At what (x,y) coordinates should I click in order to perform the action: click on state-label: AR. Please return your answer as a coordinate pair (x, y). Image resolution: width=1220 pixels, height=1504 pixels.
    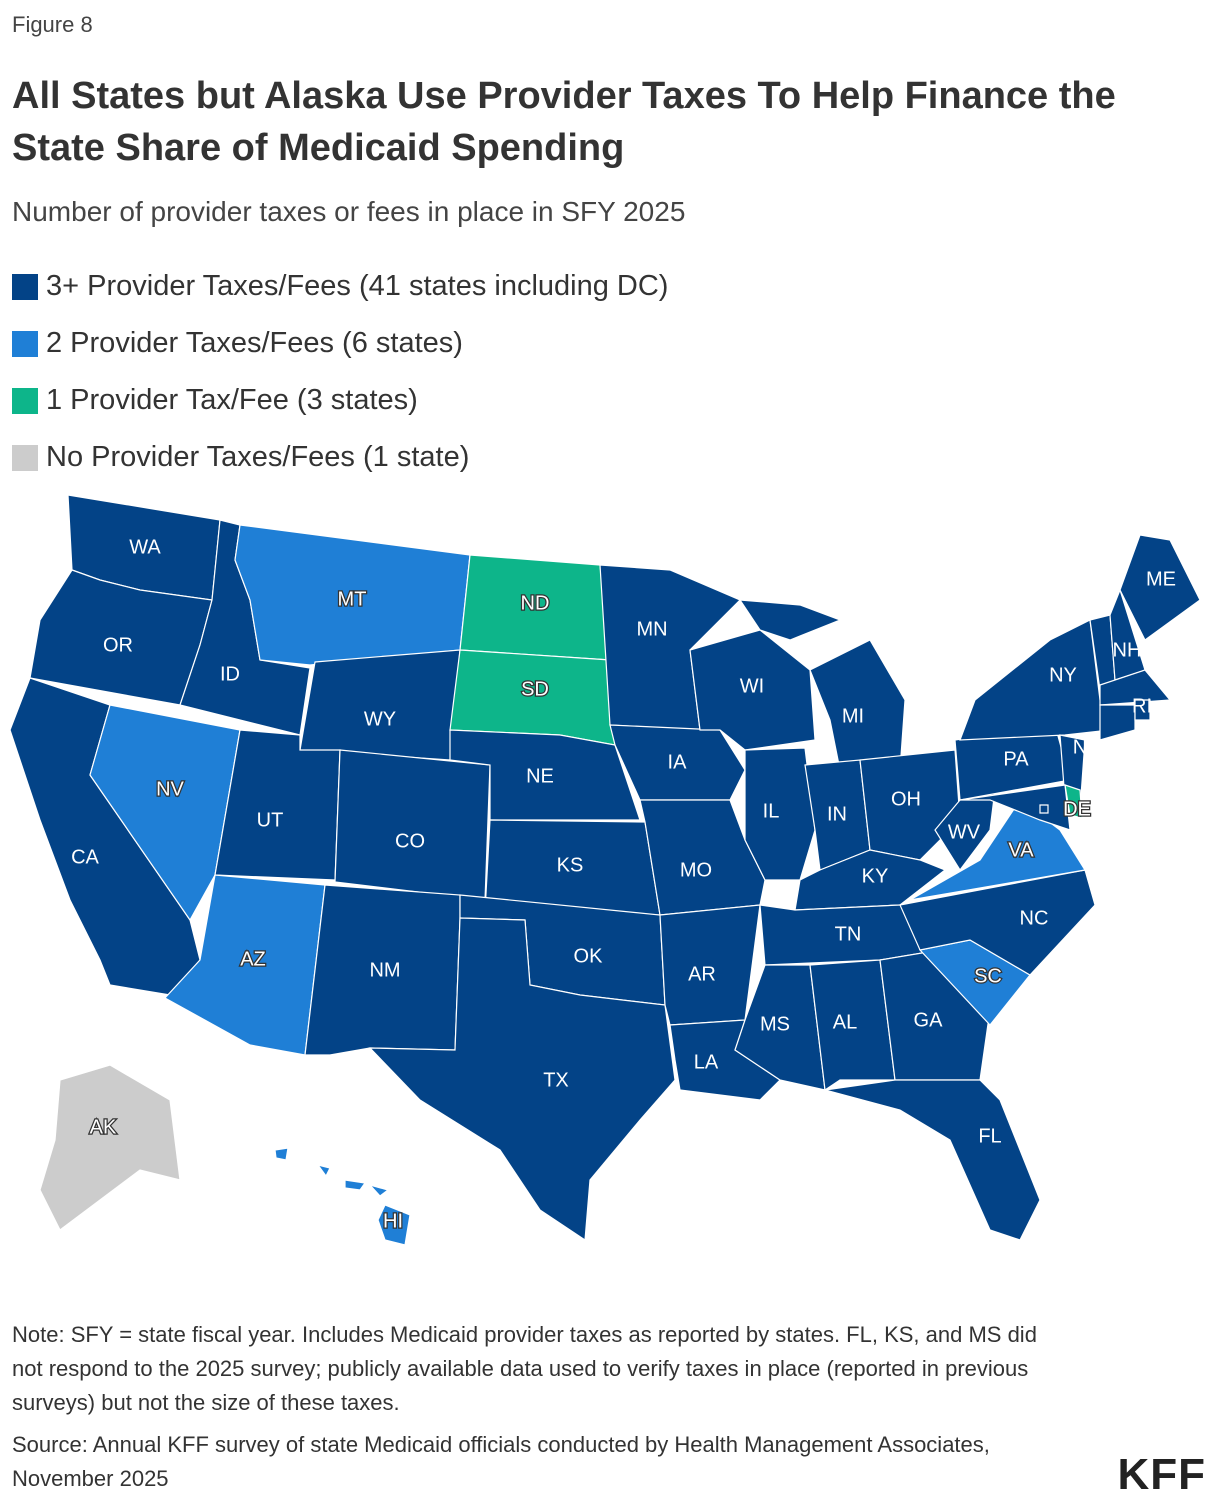
    Looking at the image, I should click on (702, 974).